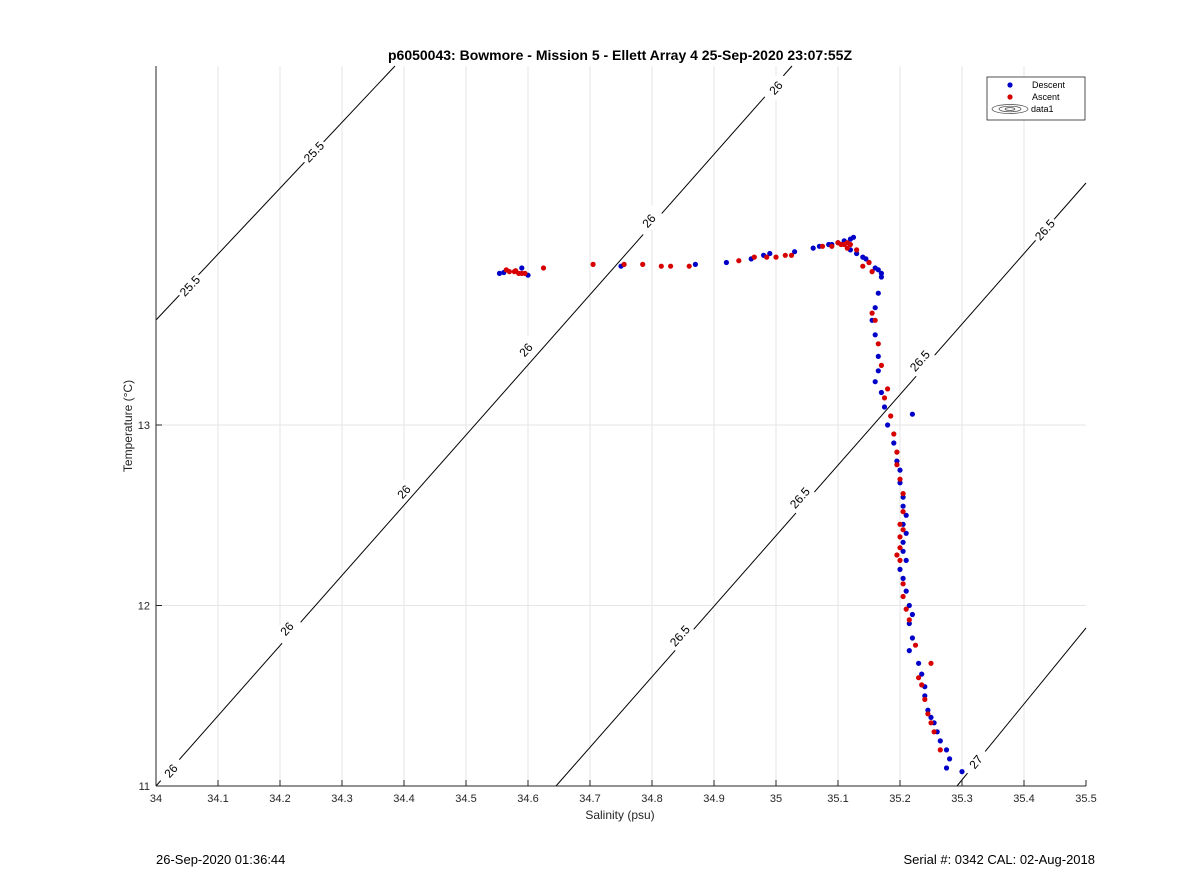 This screenshot has width=1200, height=885. I want to click on x-tick-label: 34.6, so click(527, 799).